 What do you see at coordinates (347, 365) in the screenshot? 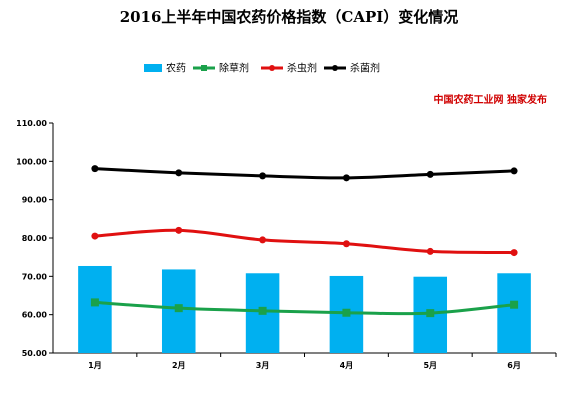
I see `x-tick-label: 4月` at bounding box center [347, 365].